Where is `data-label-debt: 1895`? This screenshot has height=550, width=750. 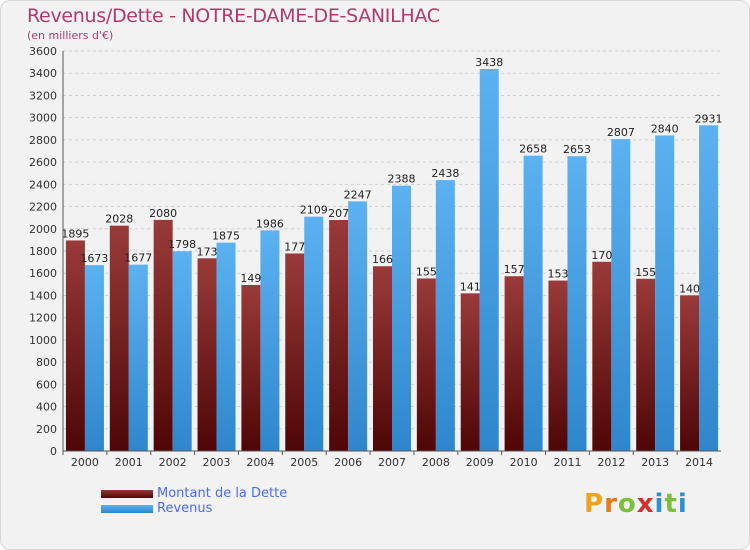
data-label-debt: 1895 is located at coordinates (75, 233).